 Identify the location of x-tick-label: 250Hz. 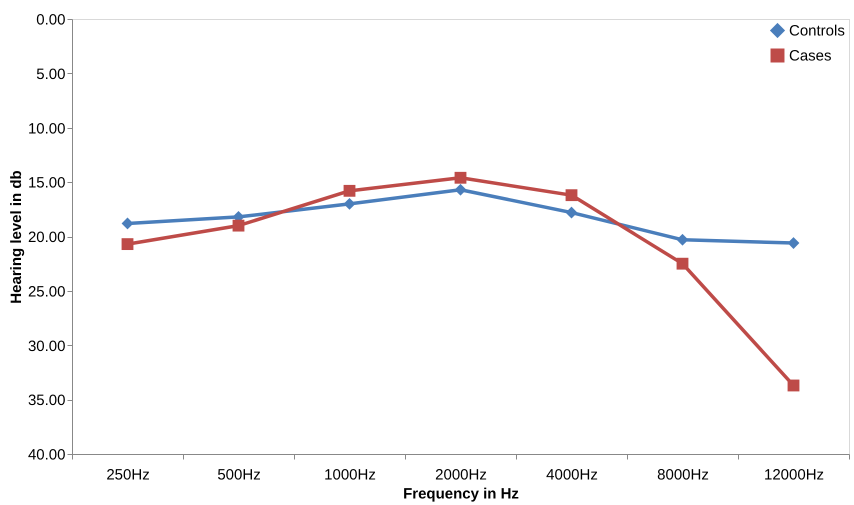
(128, 475).